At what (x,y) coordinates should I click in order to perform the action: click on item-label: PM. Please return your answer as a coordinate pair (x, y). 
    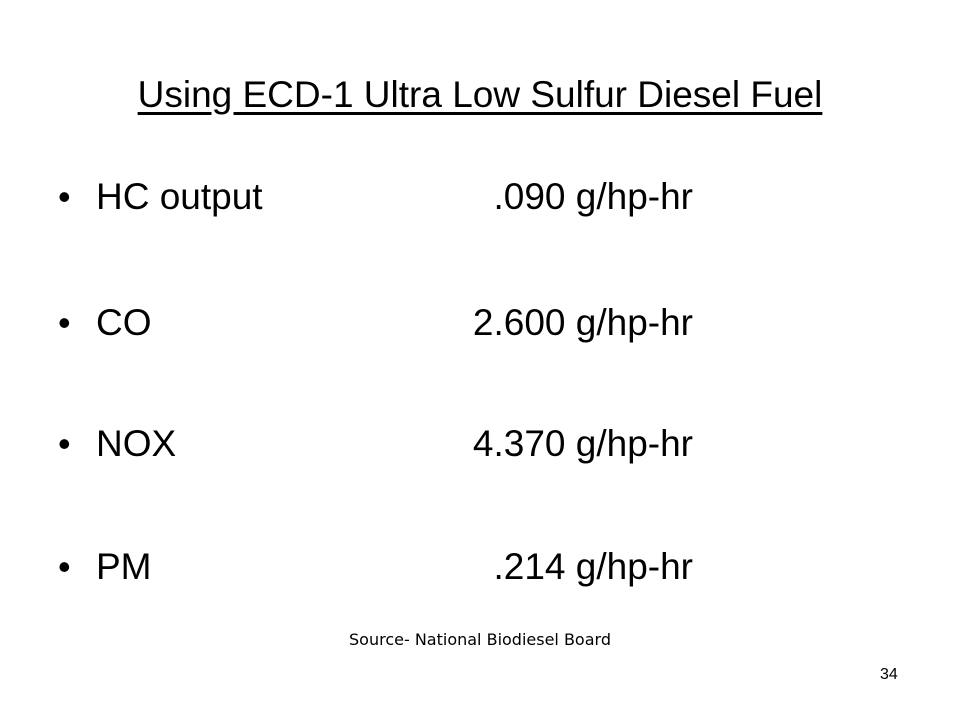
    Looking at the image, I should click on (124, 566).